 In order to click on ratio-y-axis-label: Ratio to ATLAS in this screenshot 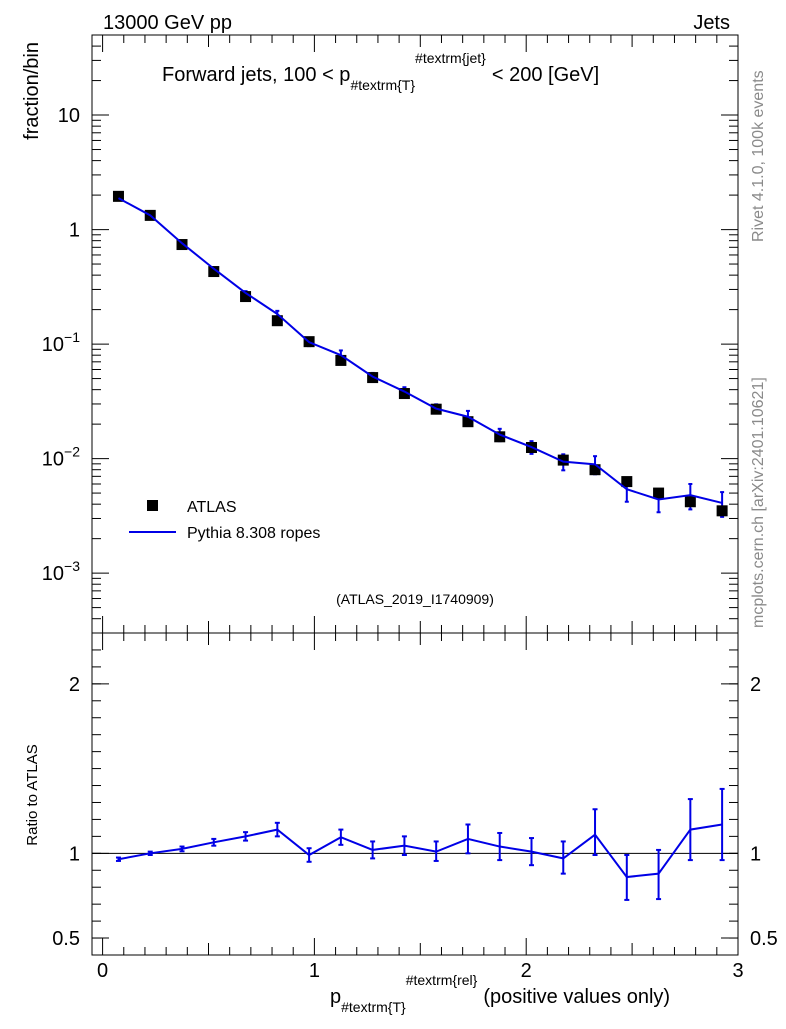, I will do `click(32, 794)`.